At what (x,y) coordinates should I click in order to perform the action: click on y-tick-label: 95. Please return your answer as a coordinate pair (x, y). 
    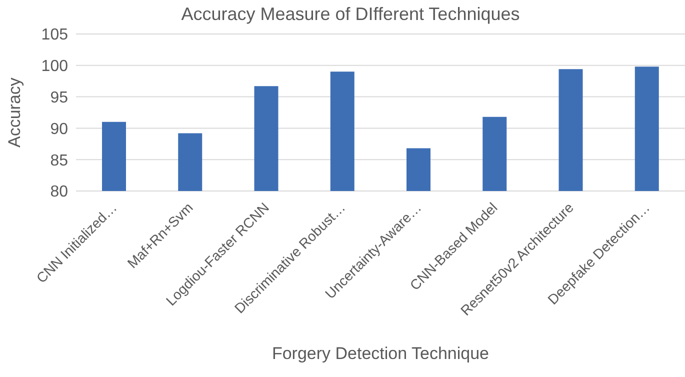
    Looking at the image, I should click on (59, 97).